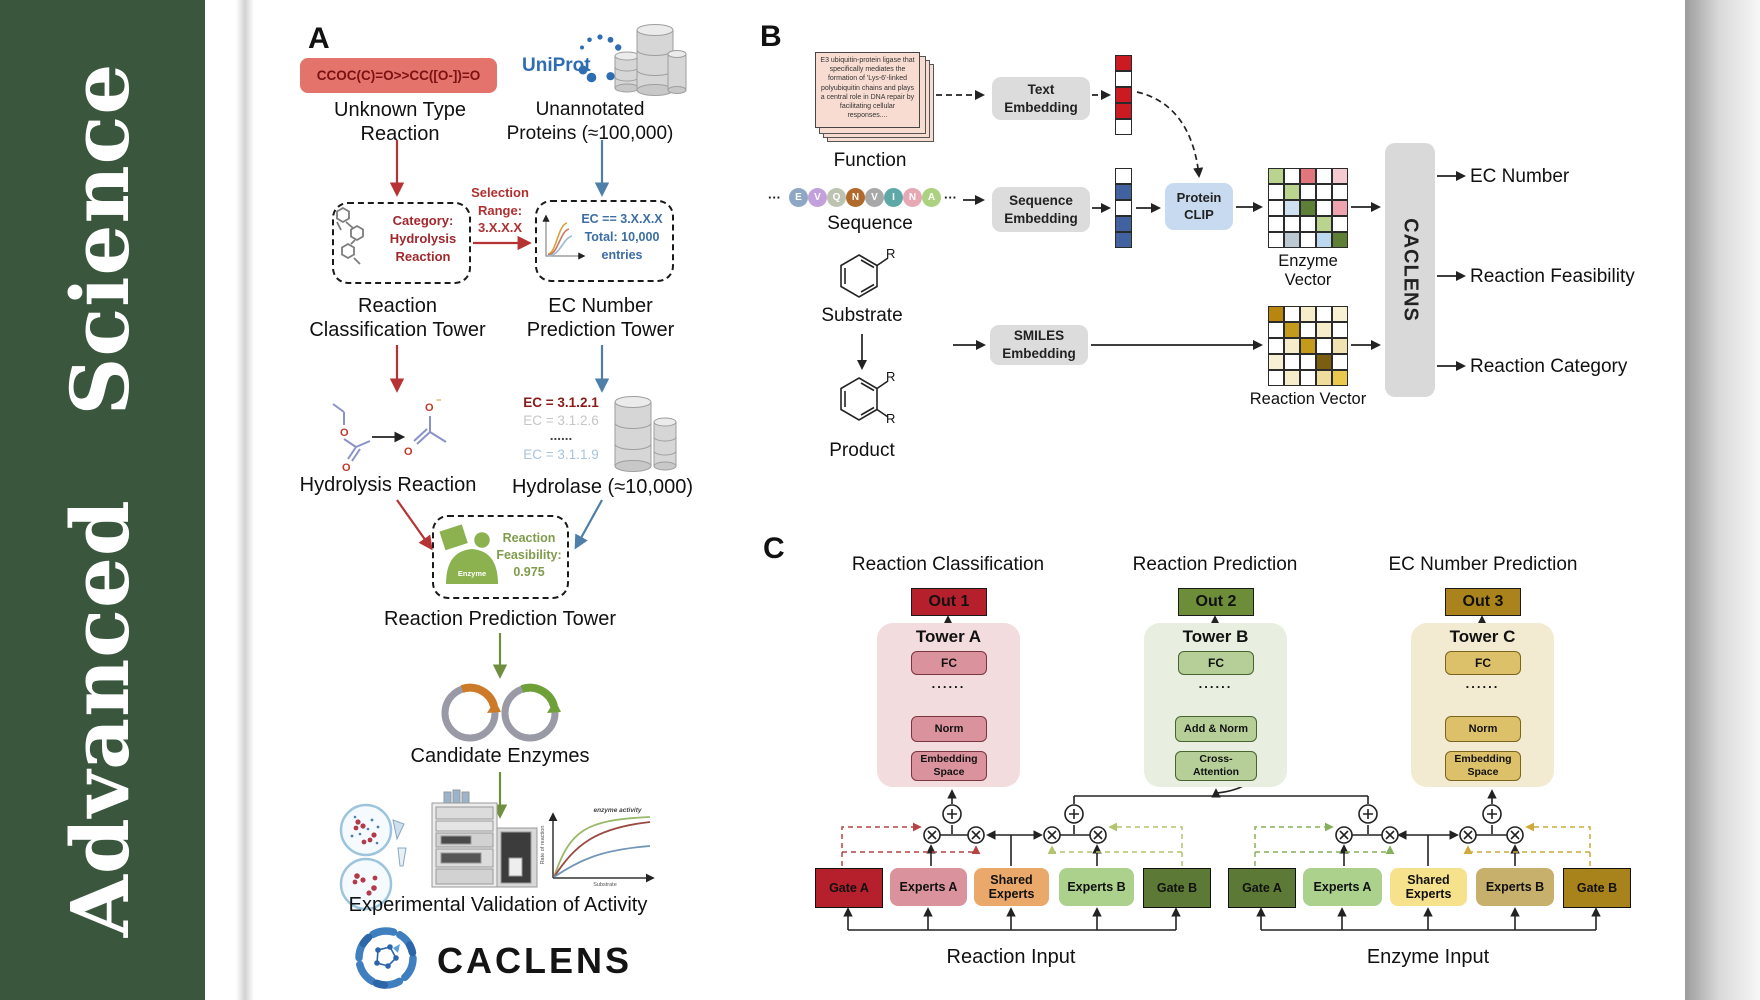 The width and height of the screenshot is (1760, 1000). What do you see at coordinates (1223, 824) in the screenshot?
I see `panelC-operators` at bounding box center [1223, 824].